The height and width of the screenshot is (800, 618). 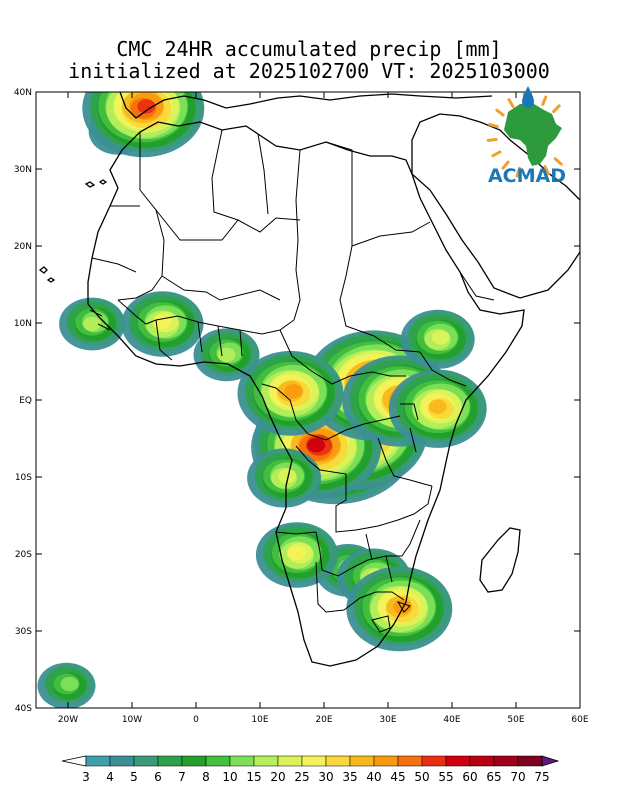 I want to click on colorbar-label: 8, so click(x=206, y=777).